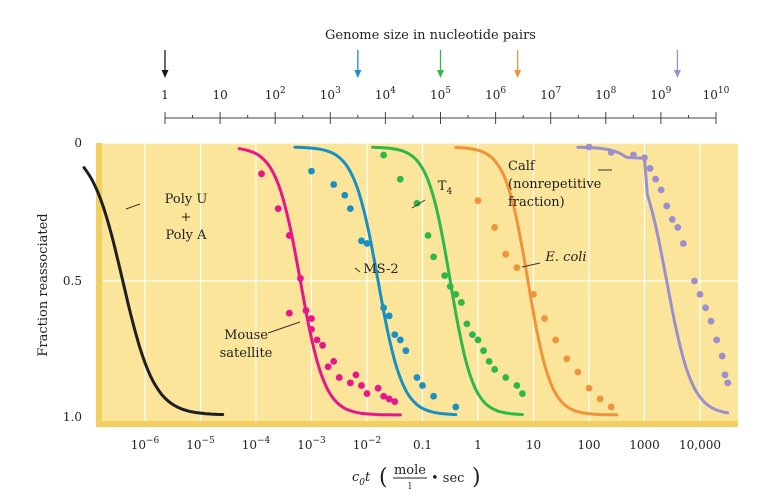 This screenshot has height=504, width=768. What do you see at coordinates (186, 199) in the screenshot?
I see `series-label: Poly U` at bounding box center [186, 199].